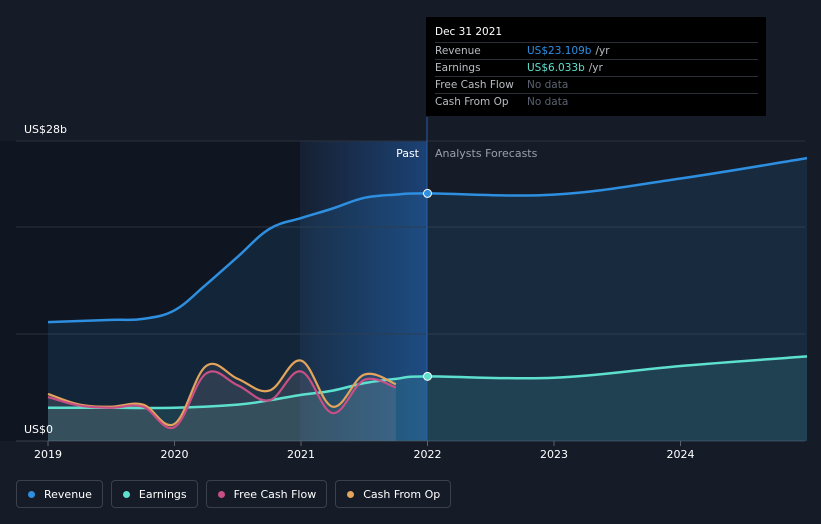  What do you see at coordinates (427, 284) in the screenshot?
I see `highlight-markers` at bounding box center [427, 284].